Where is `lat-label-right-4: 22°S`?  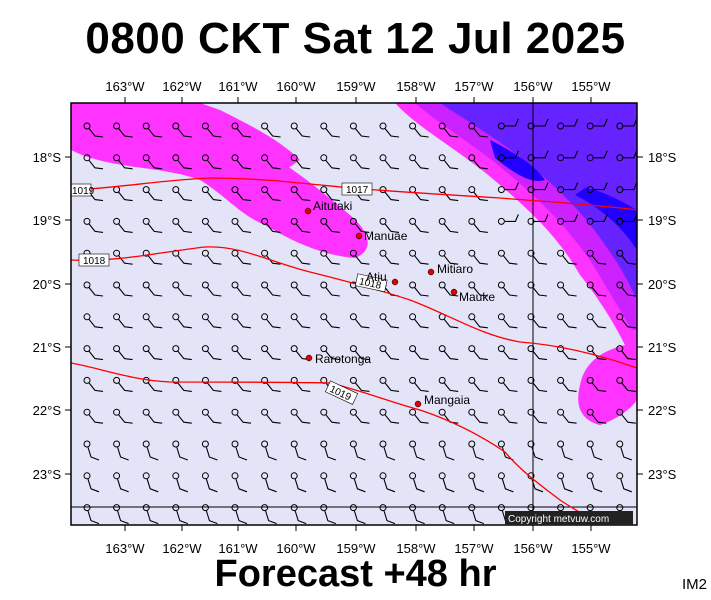 lat-label-right-4: 22°S is located at coordinates (662, 410).